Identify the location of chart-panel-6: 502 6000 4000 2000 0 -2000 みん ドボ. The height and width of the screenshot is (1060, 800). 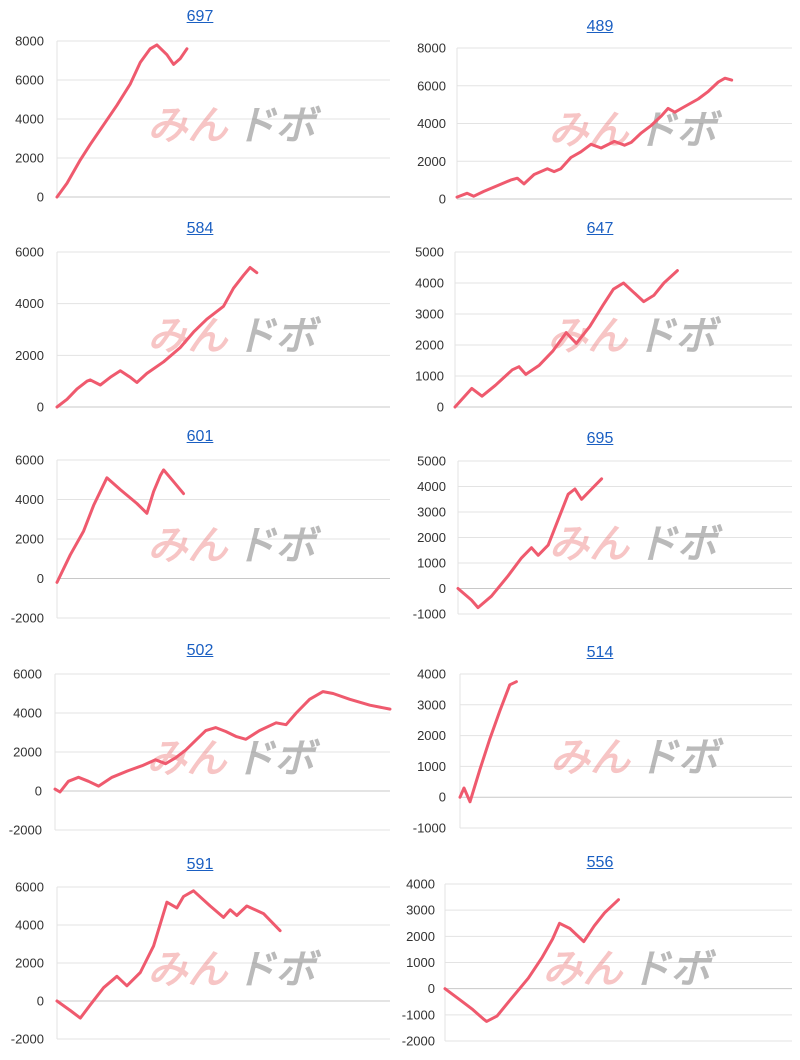
(200, 742).